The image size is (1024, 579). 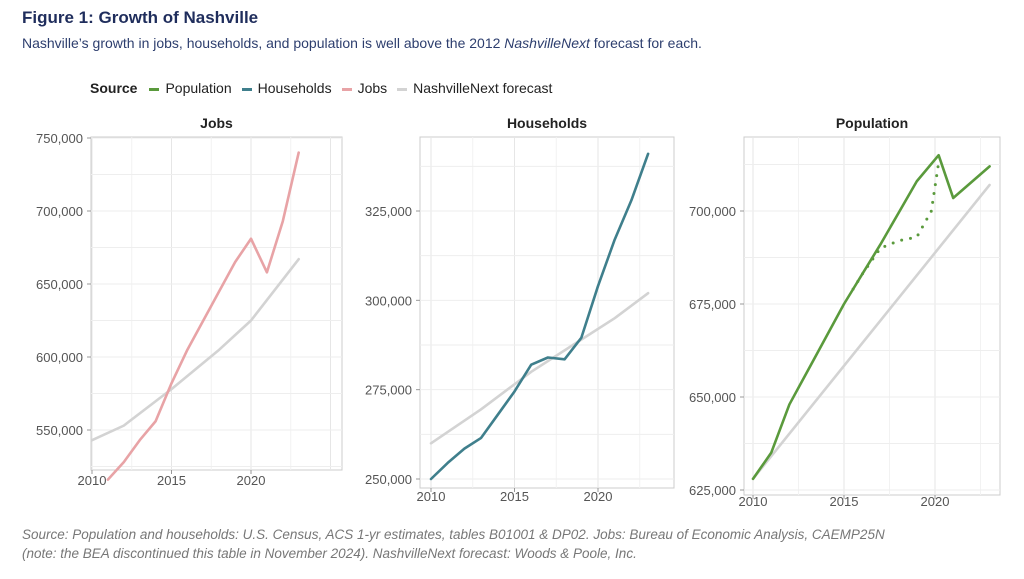 I want to click on series-line-population, so click(x=871, y=317).